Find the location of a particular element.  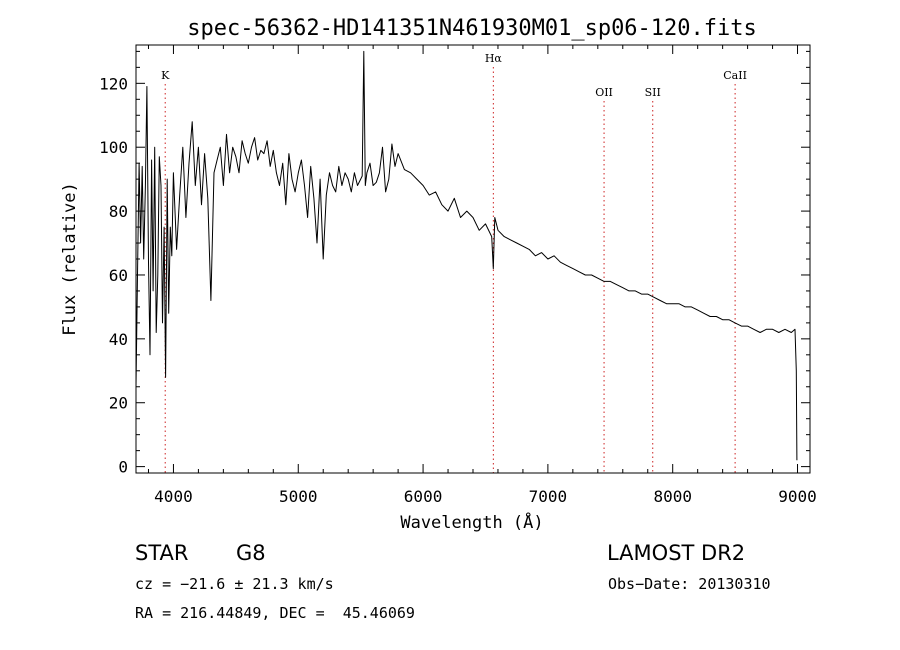

y-tick-labels: 0 20 40 60 80 100 120 is located at coordinates (113, 275).